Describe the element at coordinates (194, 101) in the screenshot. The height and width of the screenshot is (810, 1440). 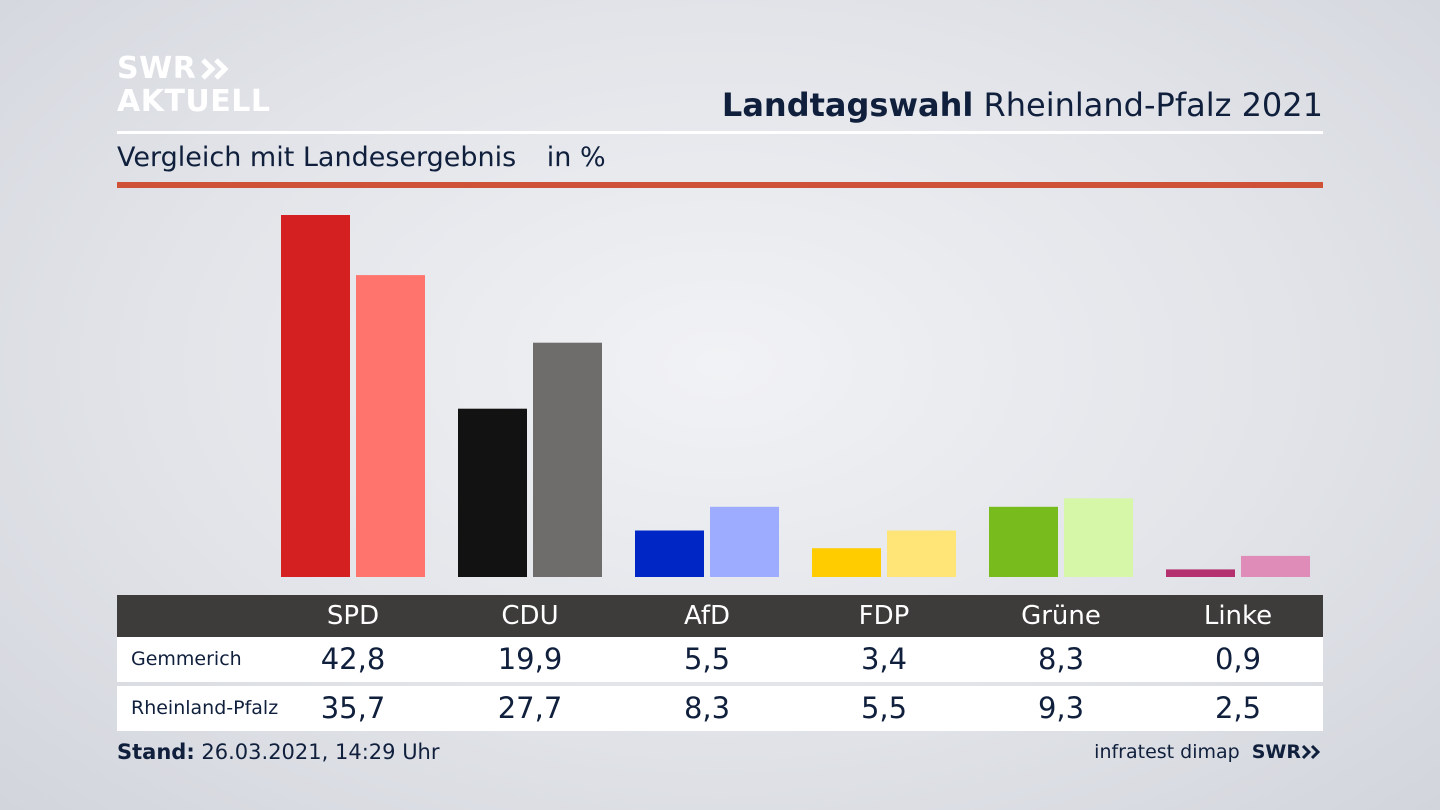
I see `logo-aktuell-text: AKTUELL` at that location.